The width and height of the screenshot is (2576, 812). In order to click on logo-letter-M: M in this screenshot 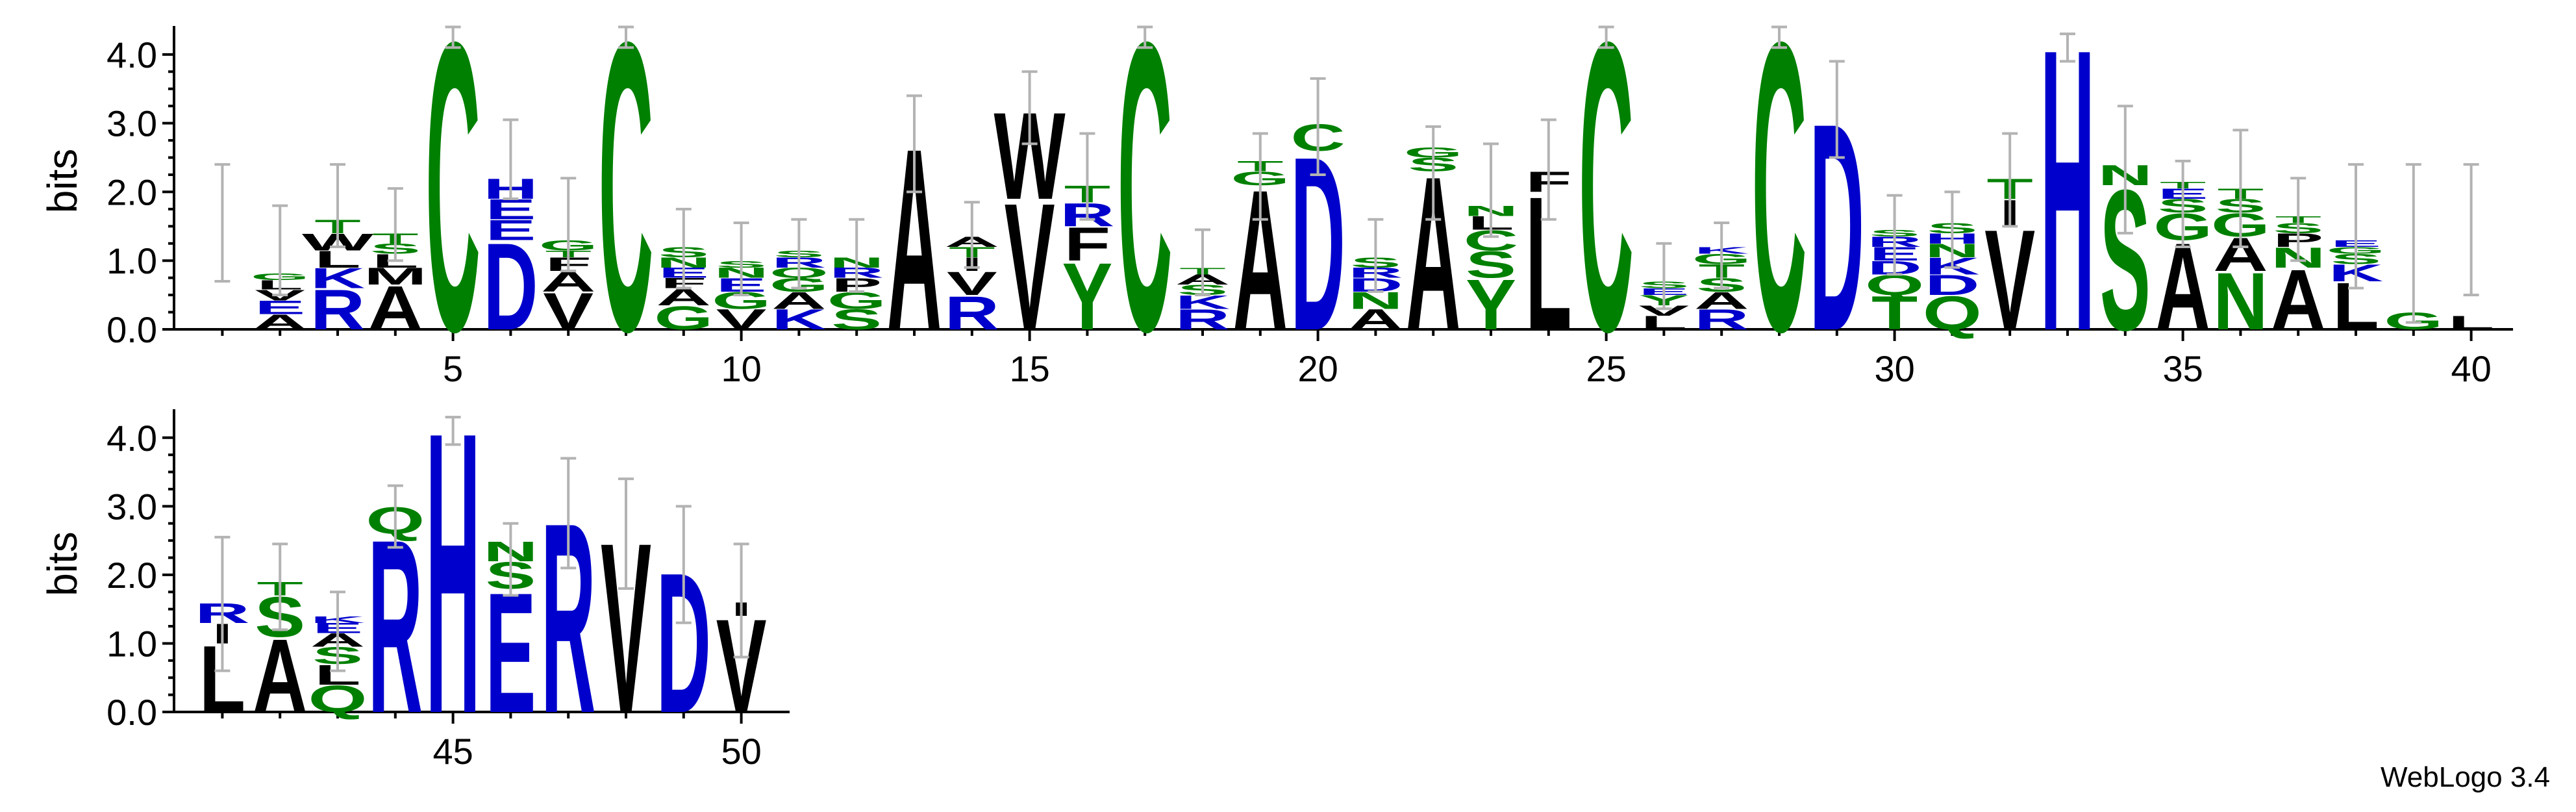, I will do `click(395, 277)`.